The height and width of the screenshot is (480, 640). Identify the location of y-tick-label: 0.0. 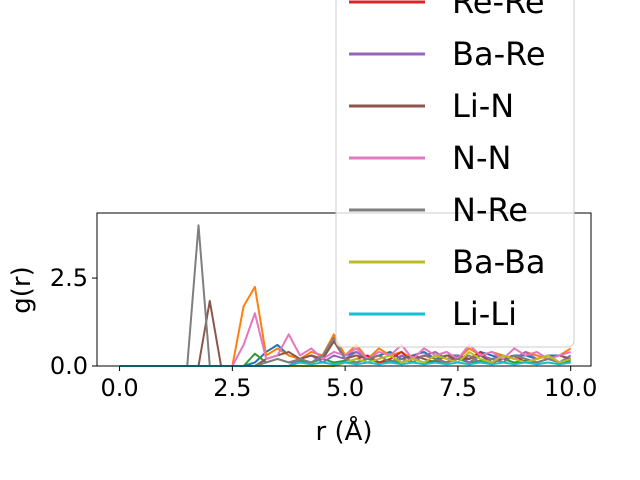
(69, 366).